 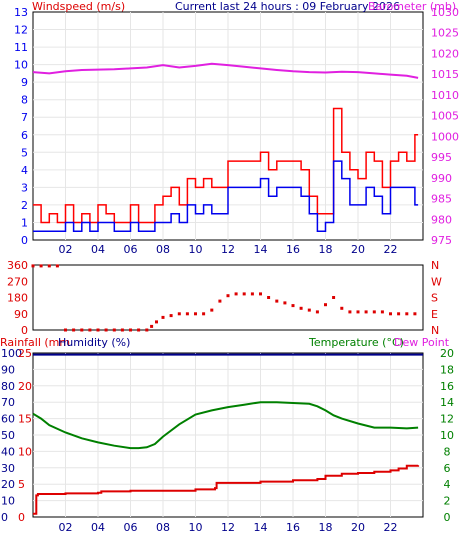 I want to click on direction-degree-label: 270, so click(x=17, y=281).